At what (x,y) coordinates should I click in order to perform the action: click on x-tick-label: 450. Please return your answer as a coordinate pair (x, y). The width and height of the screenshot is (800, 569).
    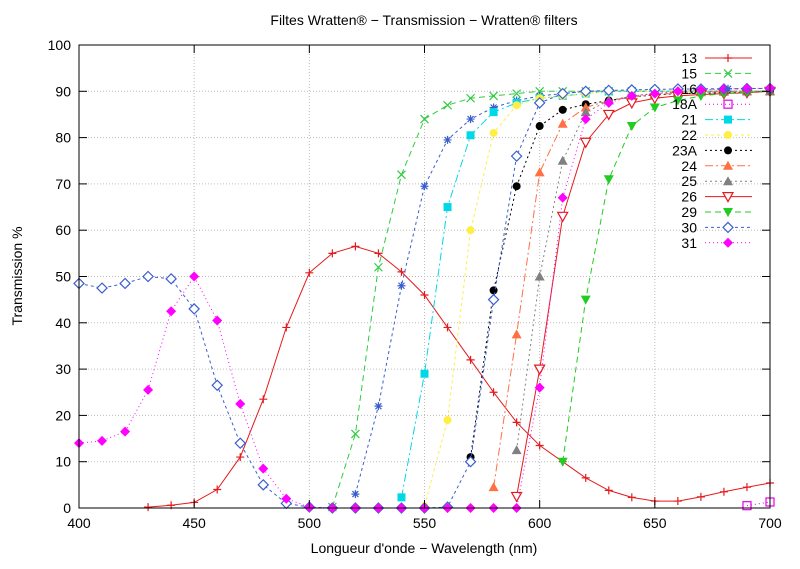
    Looking at the image, I should click on (194, 523).